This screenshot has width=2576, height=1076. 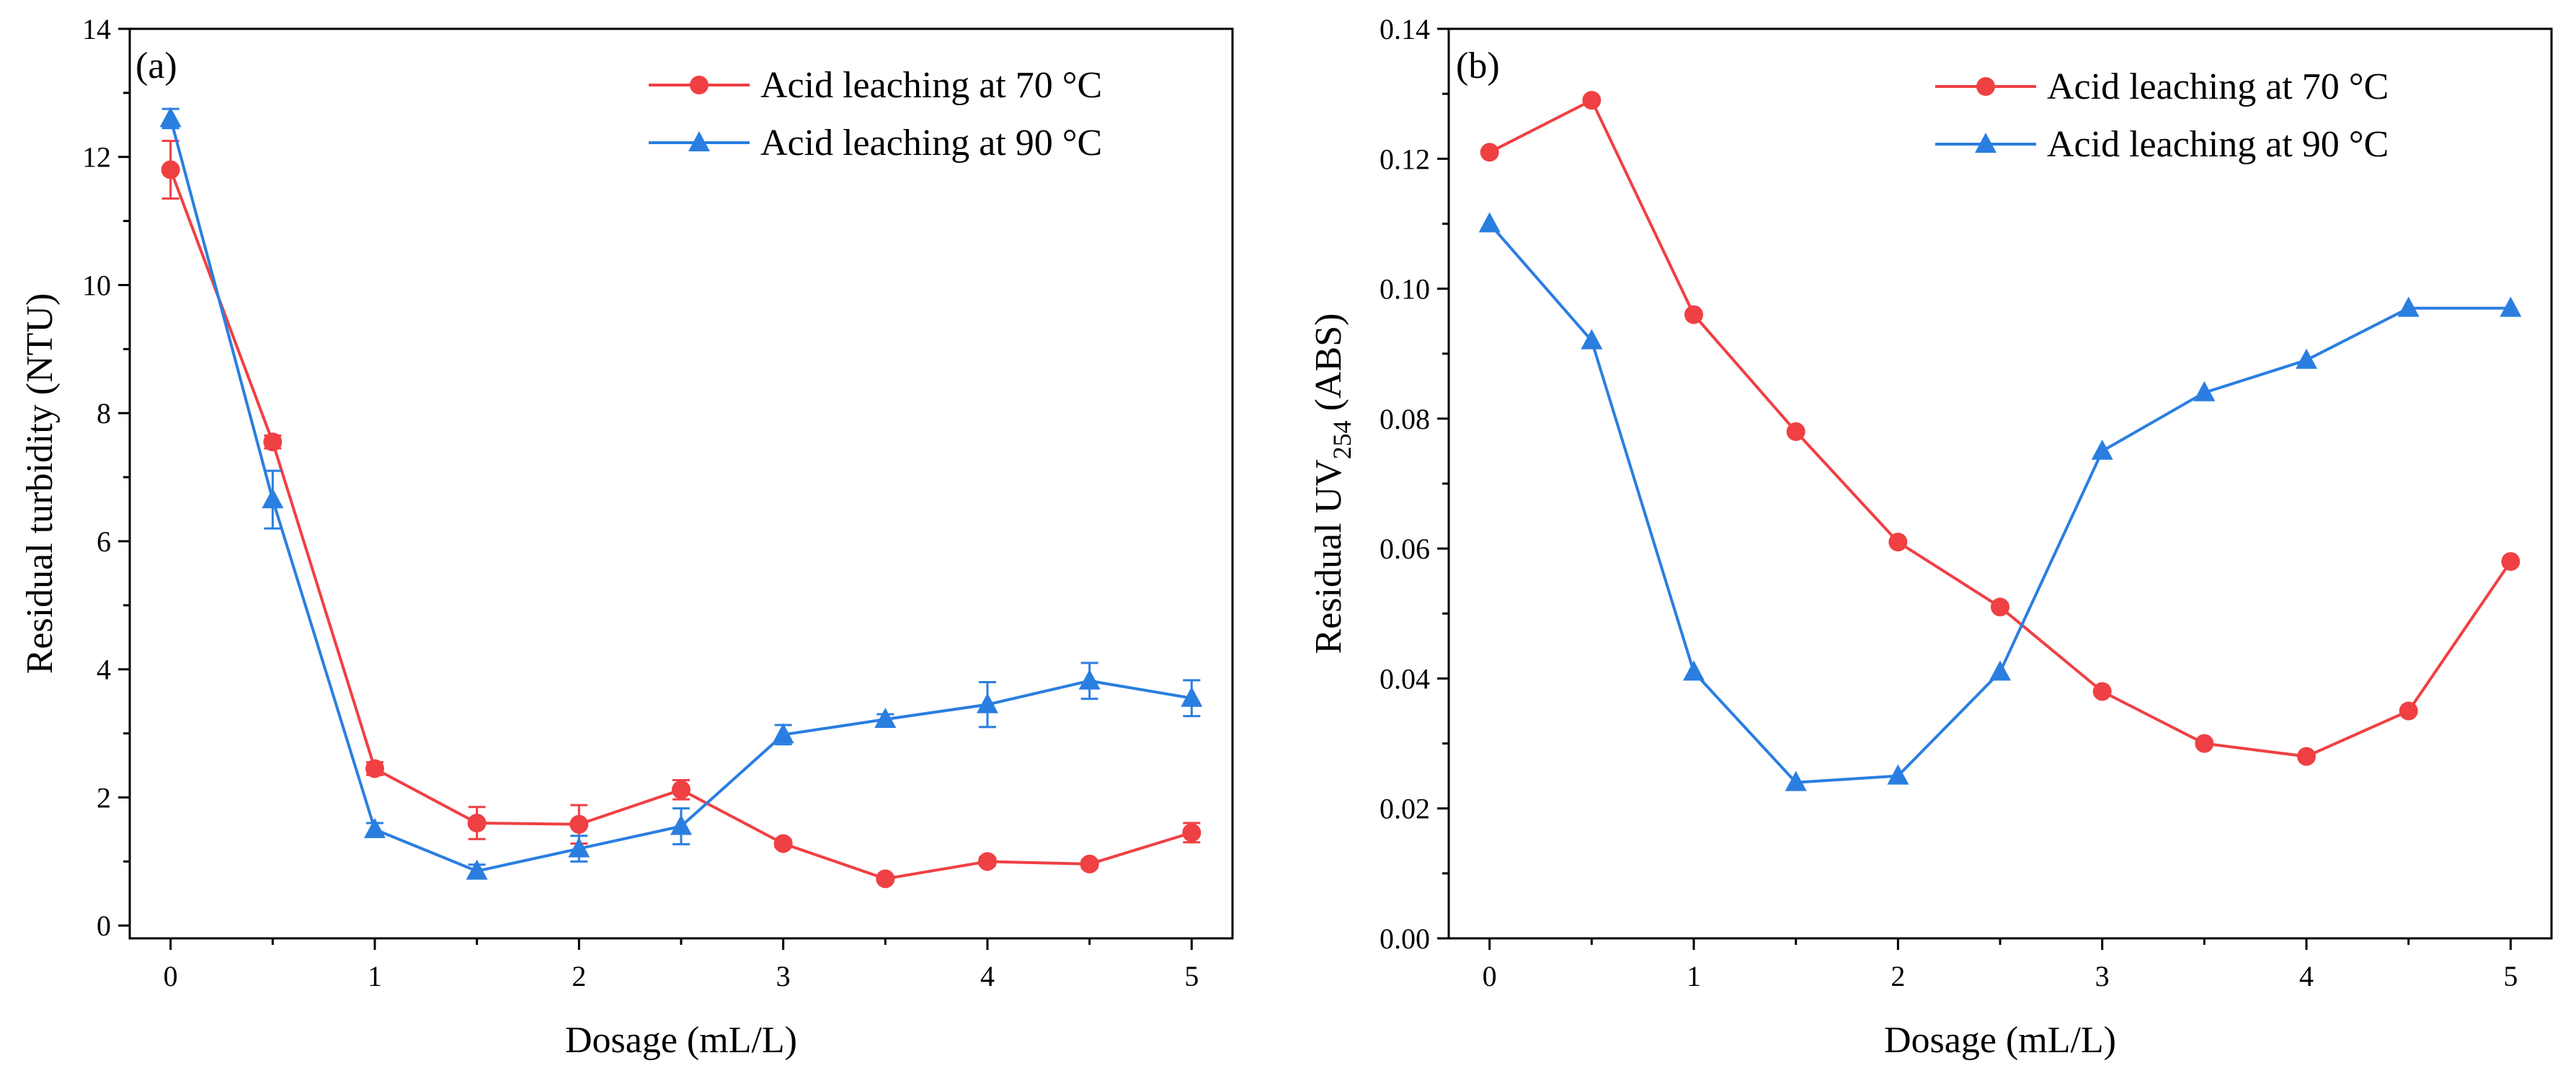 What do you see at coordinates (96, 29) in the screenshot?
I see `y-tick-label-a: 14` at bounding box center [96, 29].